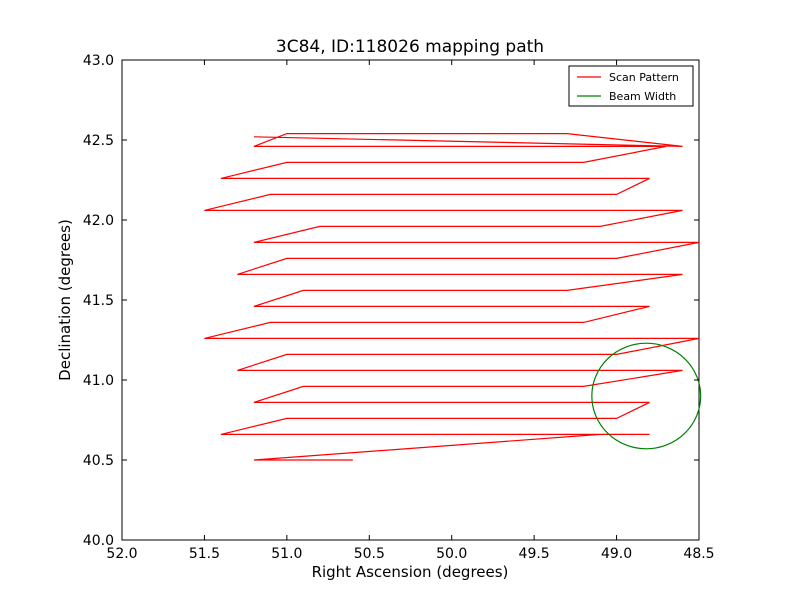 Image resolution: width=800 pixels, height=600 pixels. What do you see at coordinates (98, 221) in the screenshot?
I see `y-tick-label: 42.0` at bounding box center [98, 221].